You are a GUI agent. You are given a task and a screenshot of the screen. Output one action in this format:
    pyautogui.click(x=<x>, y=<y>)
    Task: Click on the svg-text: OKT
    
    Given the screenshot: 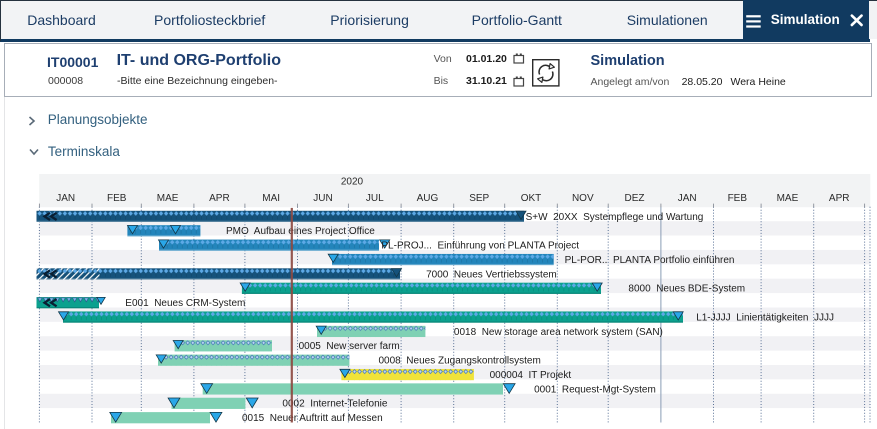 What is the action you would take?
    pyautogui.click(x=531, y=198)
    